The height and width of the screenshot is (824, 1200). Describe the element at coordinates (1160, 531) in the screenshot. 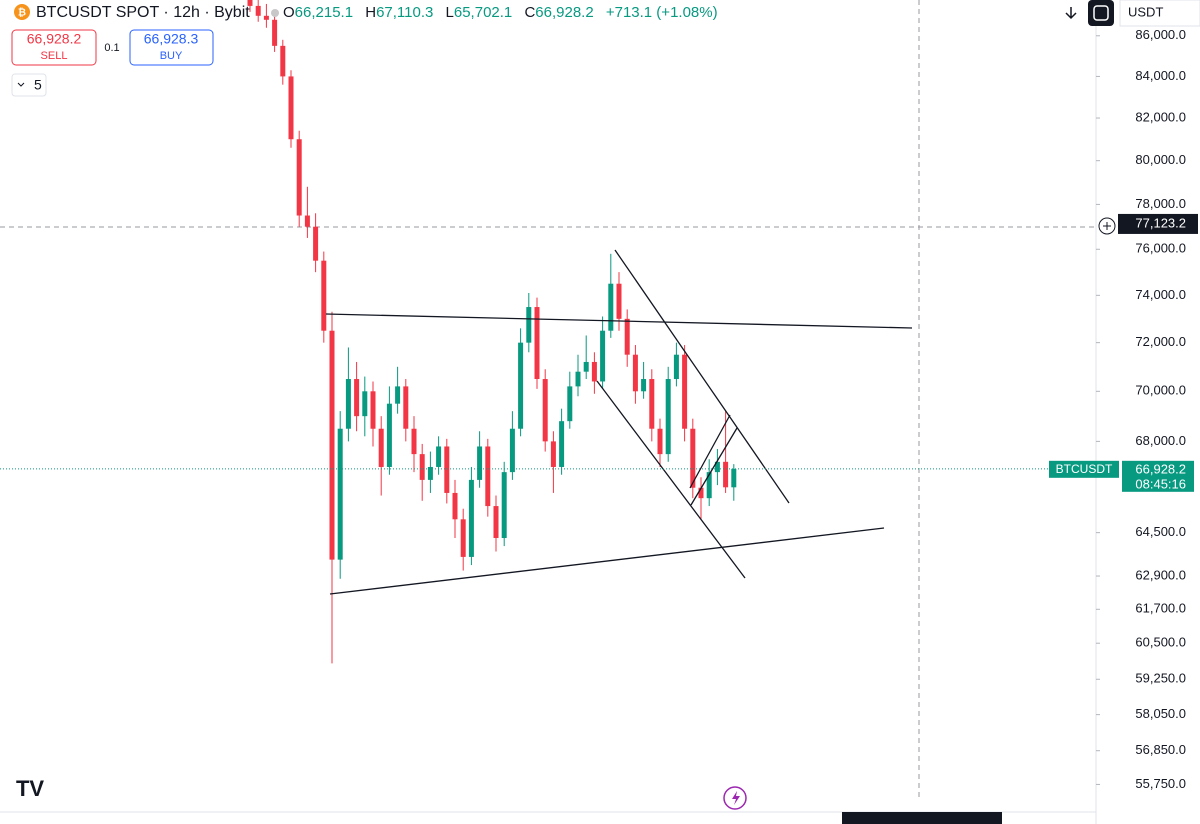

I see `y-tick-label: 64,500.0` at that location.